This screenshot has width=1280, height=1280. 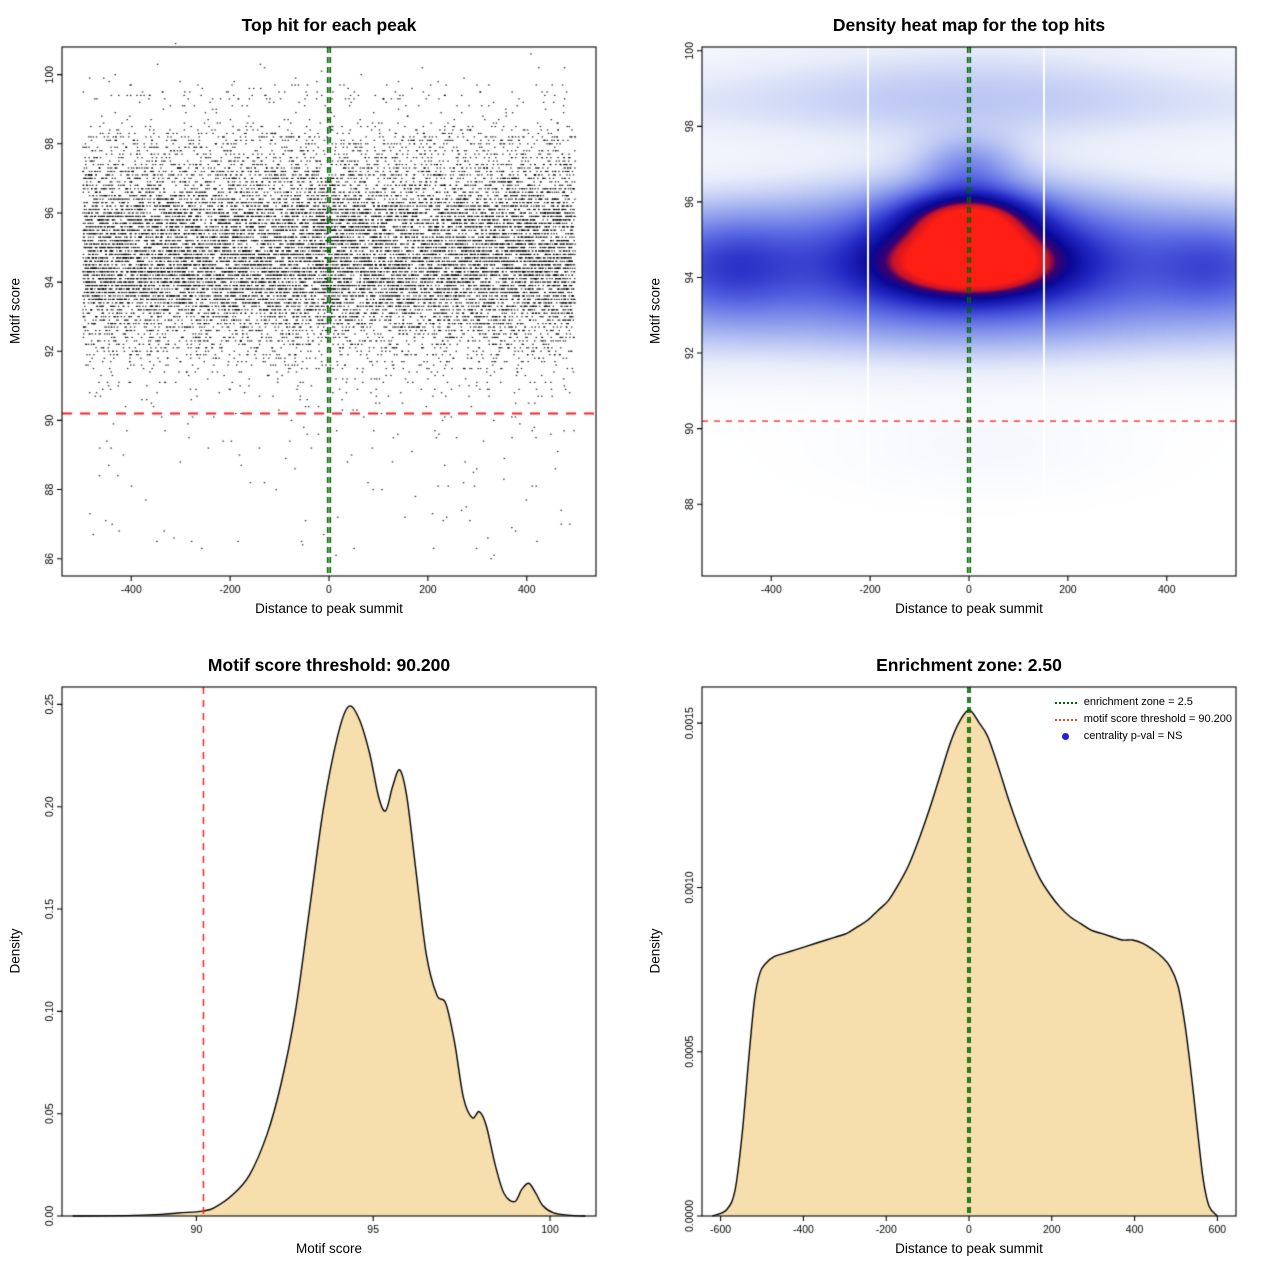 What do you see at coordinates (1157, 719) in the screenshot?
I see `legend-label: motif score threshold = 90.200` at bounding box center [1157, 719].